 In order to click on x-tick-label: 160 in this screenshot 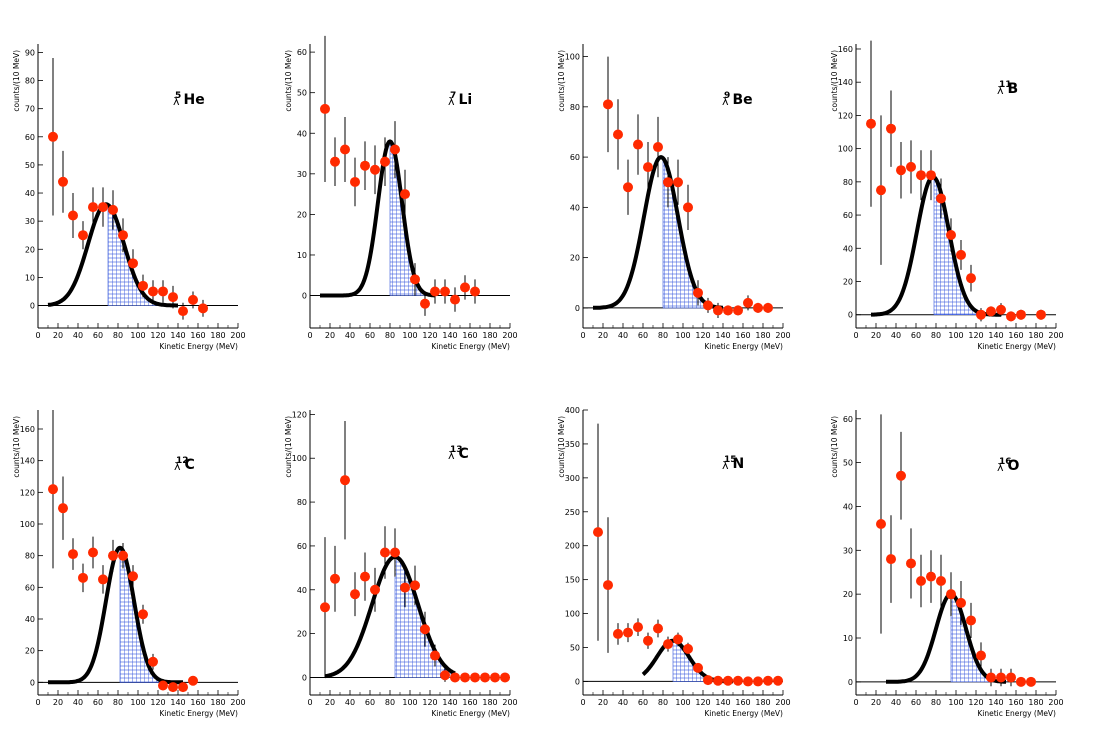, I will do `click(1015, 702)`.